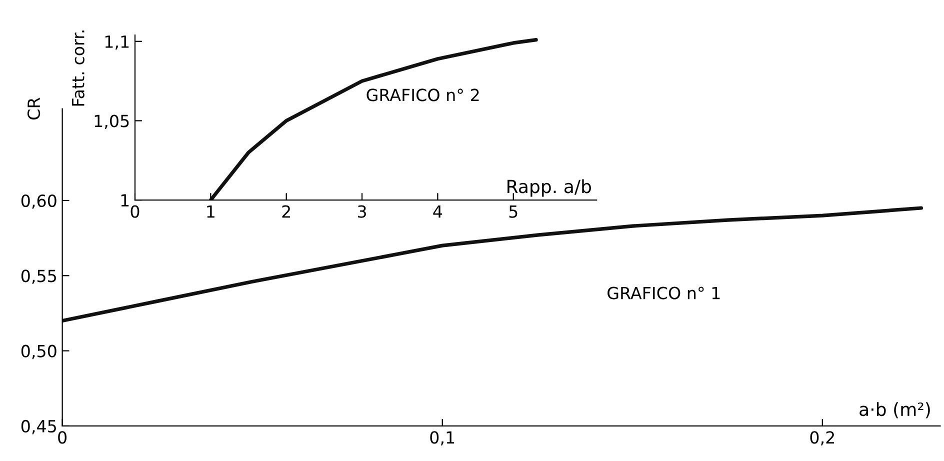 Image resolution: width=944 pixels, height=461 pixels. What do you see at coordinates (117, 43) in the screenshot?
I see `y-tick-label: 1,1` at bounding box center [117, 43].